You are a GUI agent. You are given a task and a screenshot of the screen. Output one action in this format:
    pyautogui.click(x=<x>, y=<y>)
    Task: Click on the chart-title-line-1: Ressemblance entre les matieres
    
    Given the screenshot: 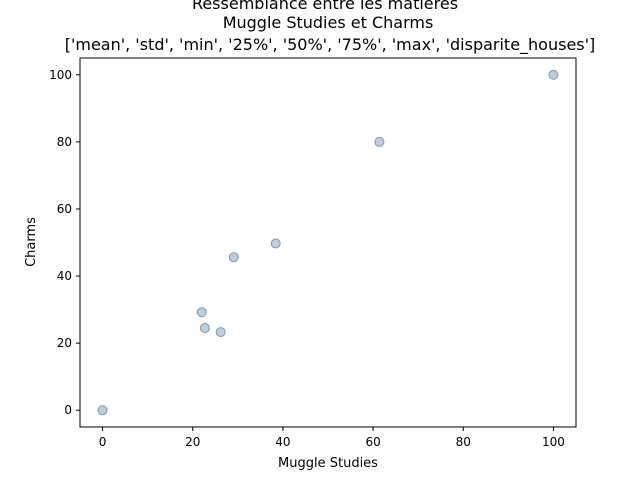 What is the action you would take?
    pyautogui.click(x=325, y=6)
    